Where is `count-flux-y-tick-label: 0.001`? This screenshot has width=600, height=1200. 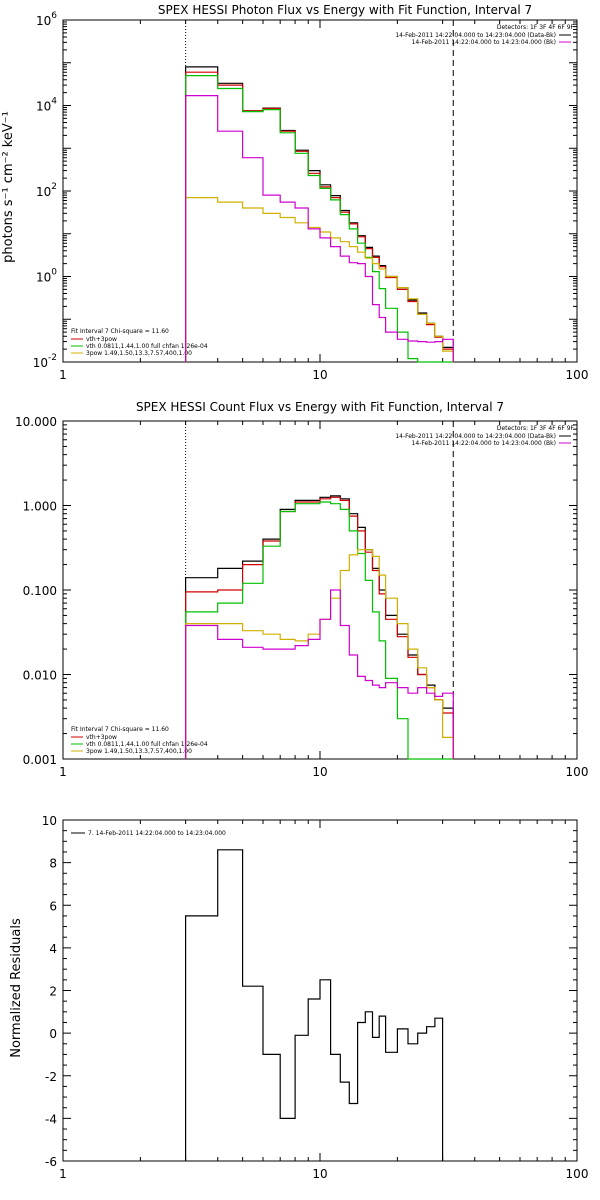 count-flux-y-tick-label: 0.001 is located at coordinates (40, 760).